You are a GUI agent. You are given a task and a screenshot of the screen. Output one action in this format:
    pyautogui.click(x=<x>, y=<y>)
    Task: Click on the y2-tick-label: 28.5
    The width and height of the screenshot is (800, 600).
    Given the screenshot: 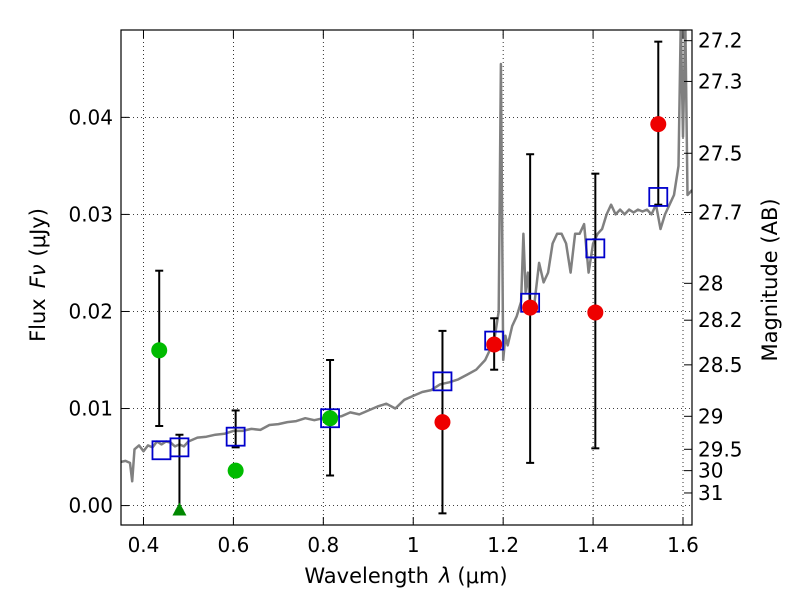 What is the action you would take?
    pyautogui.click(x=720, y=365)
    